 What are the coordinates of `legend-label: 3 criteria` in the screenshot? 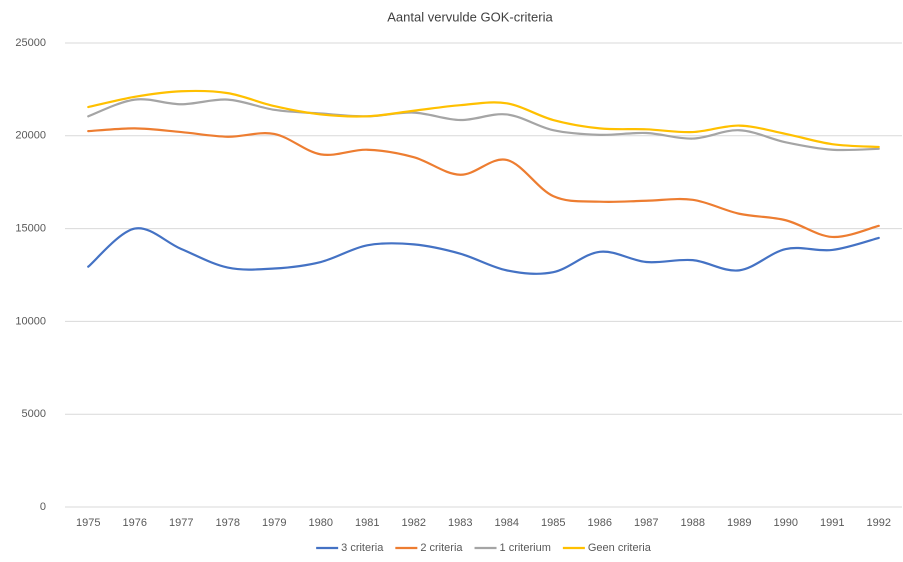 It's located at (362, 548).